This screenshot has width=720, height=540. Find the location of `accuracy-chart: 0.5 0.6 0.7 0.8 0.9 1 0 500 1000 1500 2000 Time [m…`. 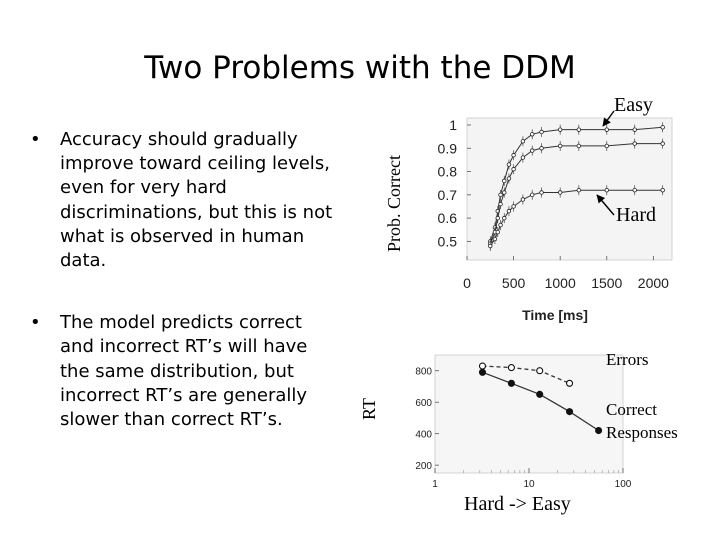

accuracy-chart: 0.5 0.6 0.7 0.8 0.9 1 0 500 1000 1500 2000 Time [m… is located at coordinates (555, 220).